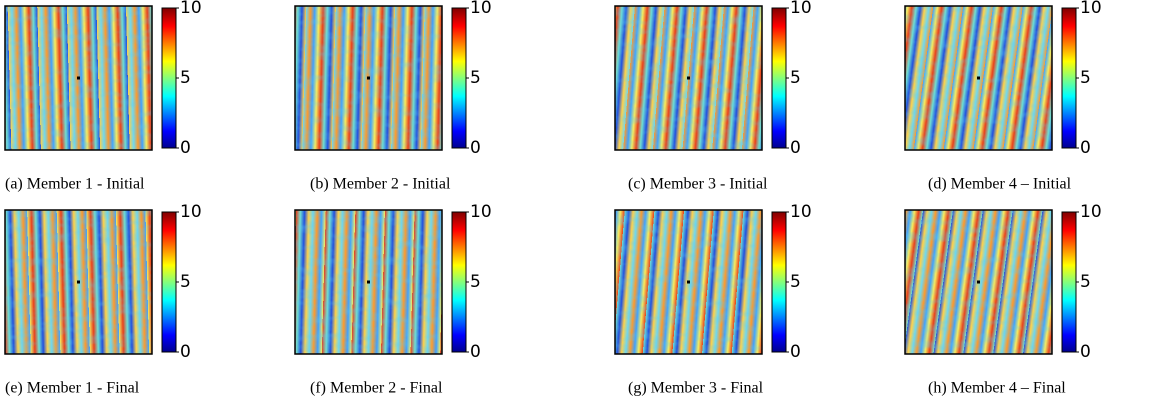  I want to click on panel: 0 5 10 (b) Member 2 - Initial, so click(393, 96).